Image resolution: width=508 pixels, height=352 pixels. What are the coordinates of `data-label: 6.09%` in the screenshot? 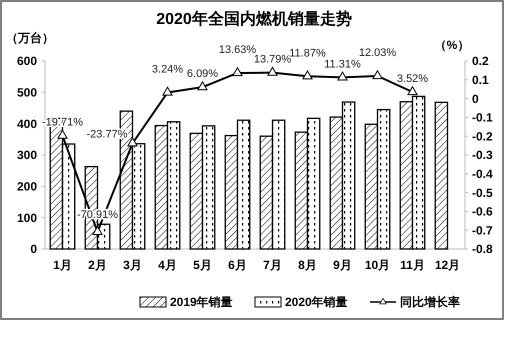 It's located at (202, 74).